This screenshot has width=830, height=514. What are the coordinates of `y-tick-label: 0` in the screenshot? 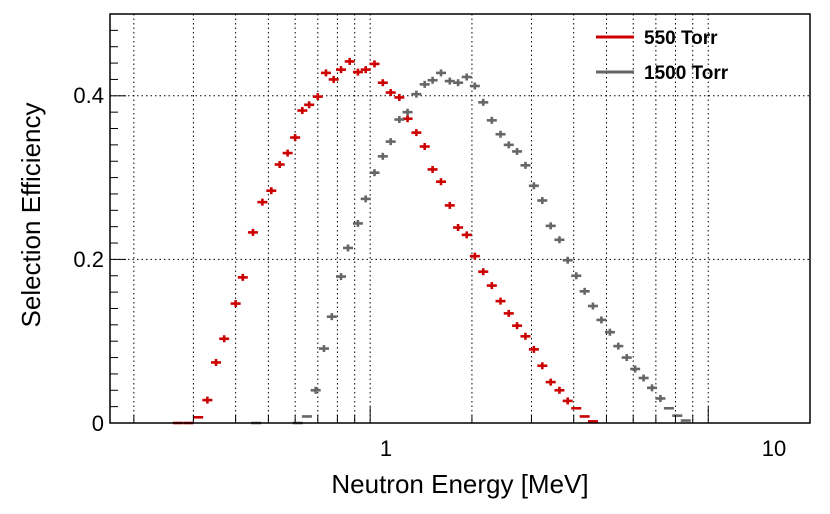 It's located at (98, 423).